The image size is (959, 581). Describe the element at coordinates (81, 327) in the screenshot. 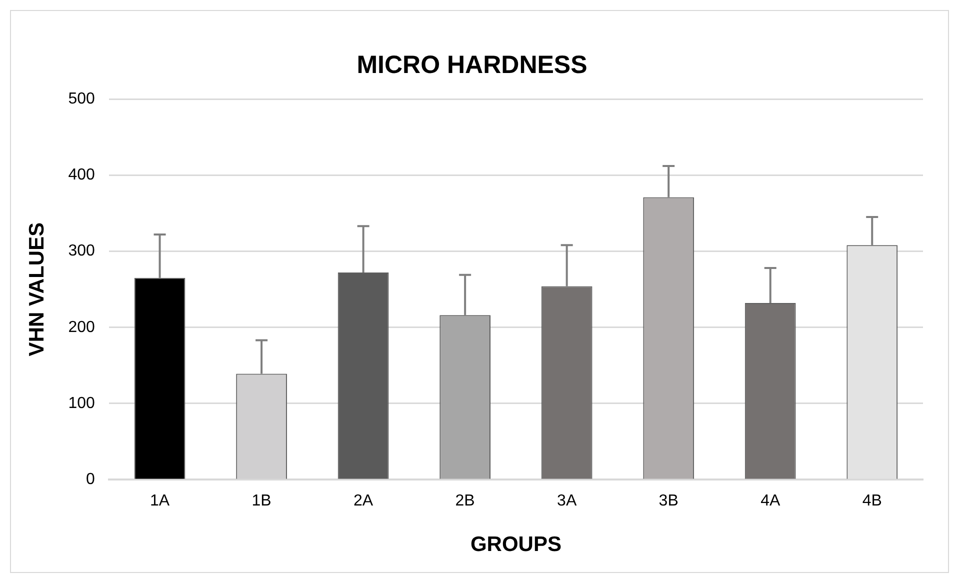

I see `y-tick-label: 200` at that location.